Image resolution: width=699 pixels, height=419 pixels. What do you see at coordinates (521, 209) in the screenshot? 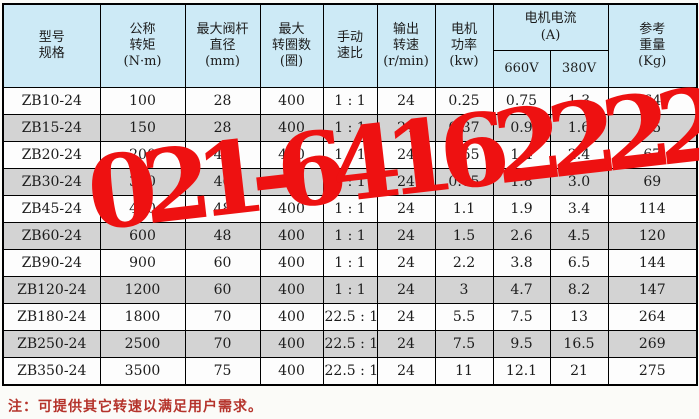
I see `table-cell: 1.9` at bounding box center [521, 209].